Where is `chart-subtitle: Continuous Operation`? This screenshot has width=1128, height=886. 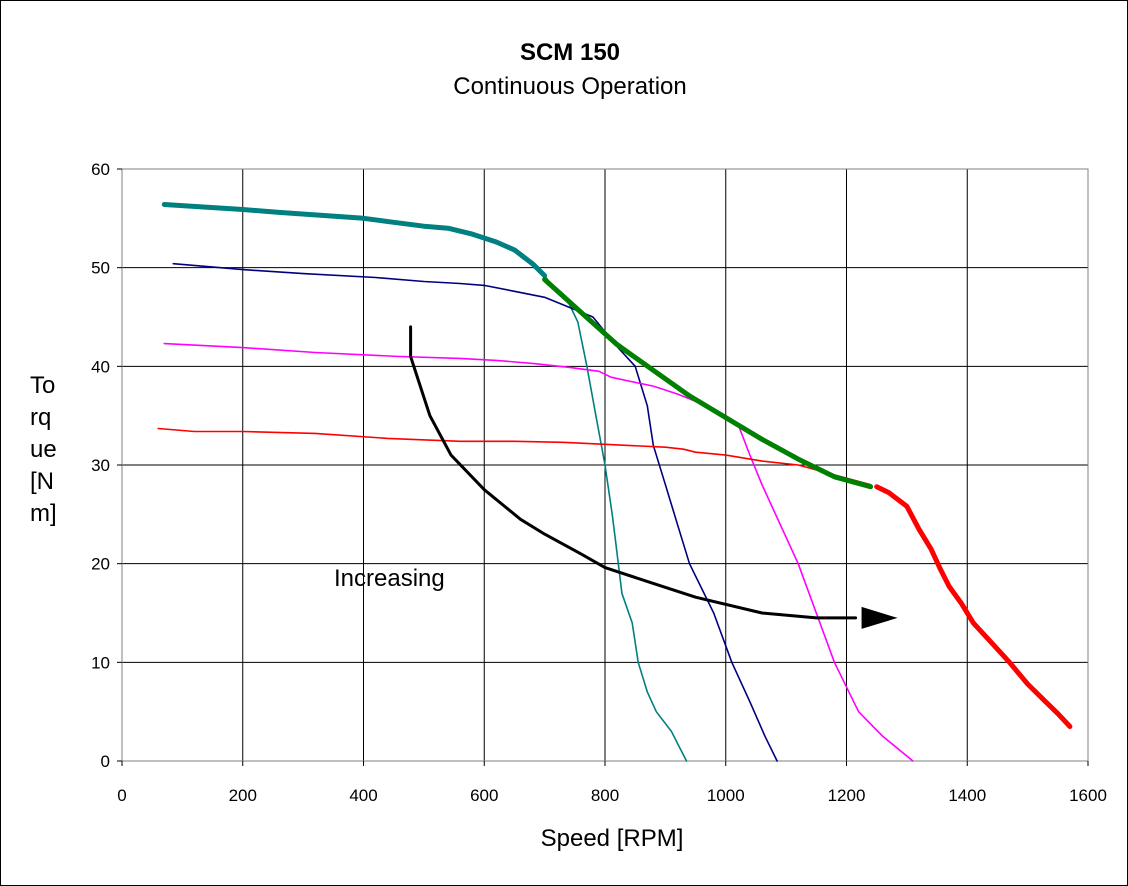
chart-subtitle: Continuous Operation is located at coordinates (569, 86).